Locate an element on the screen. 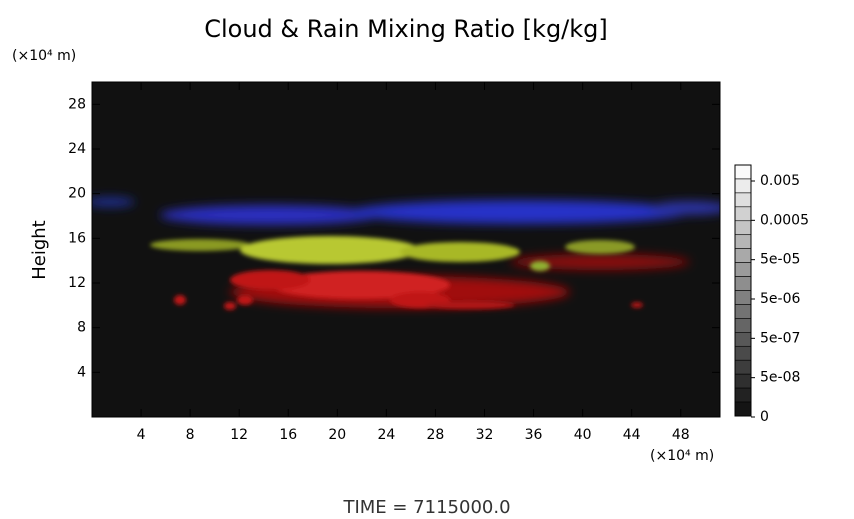 The width and height of the screenshot is (854, 519). y-tick-label: 8 is located at coordinates (81, 328).